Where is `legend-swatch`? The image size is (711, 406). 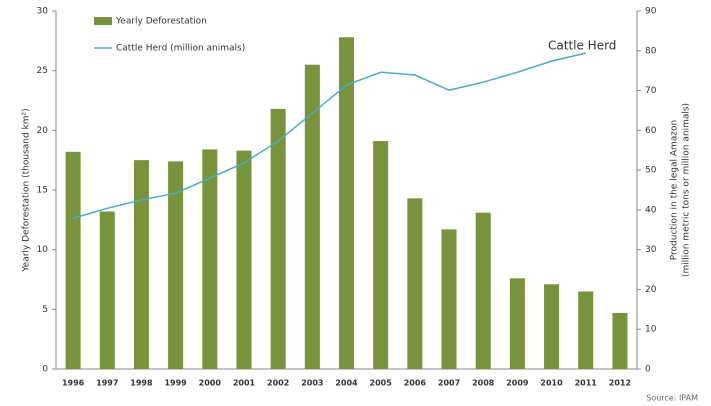 legend-swatch is located at coordinates (103, 21).